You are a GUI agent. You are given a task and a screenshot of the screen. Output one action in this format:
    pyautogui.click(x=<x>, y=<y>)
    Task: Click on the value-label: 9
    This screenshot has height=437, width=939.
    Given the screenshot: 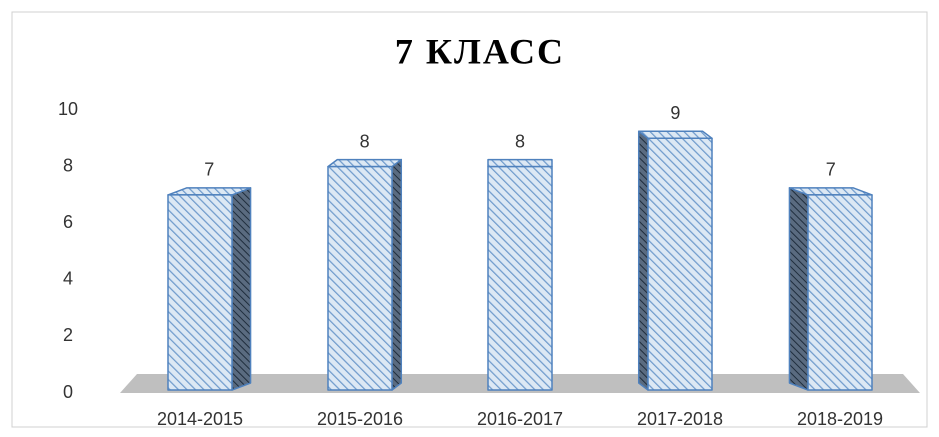 What is the action you would take?
    pyautogui.click(x=675, y=113)
    